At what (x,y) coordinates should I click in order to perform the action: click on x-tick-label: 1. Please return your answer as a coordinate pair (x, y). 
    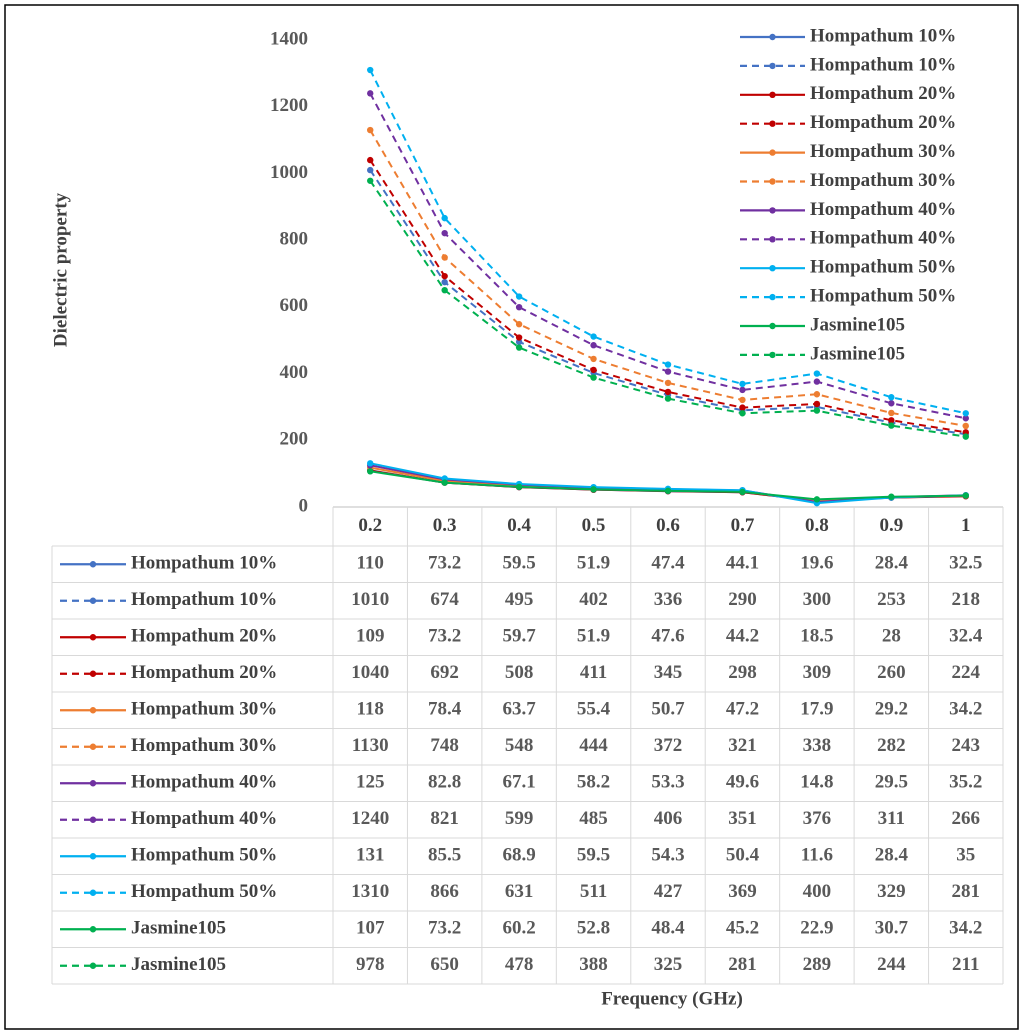
    Looking at the image, I should click on (966, 525).